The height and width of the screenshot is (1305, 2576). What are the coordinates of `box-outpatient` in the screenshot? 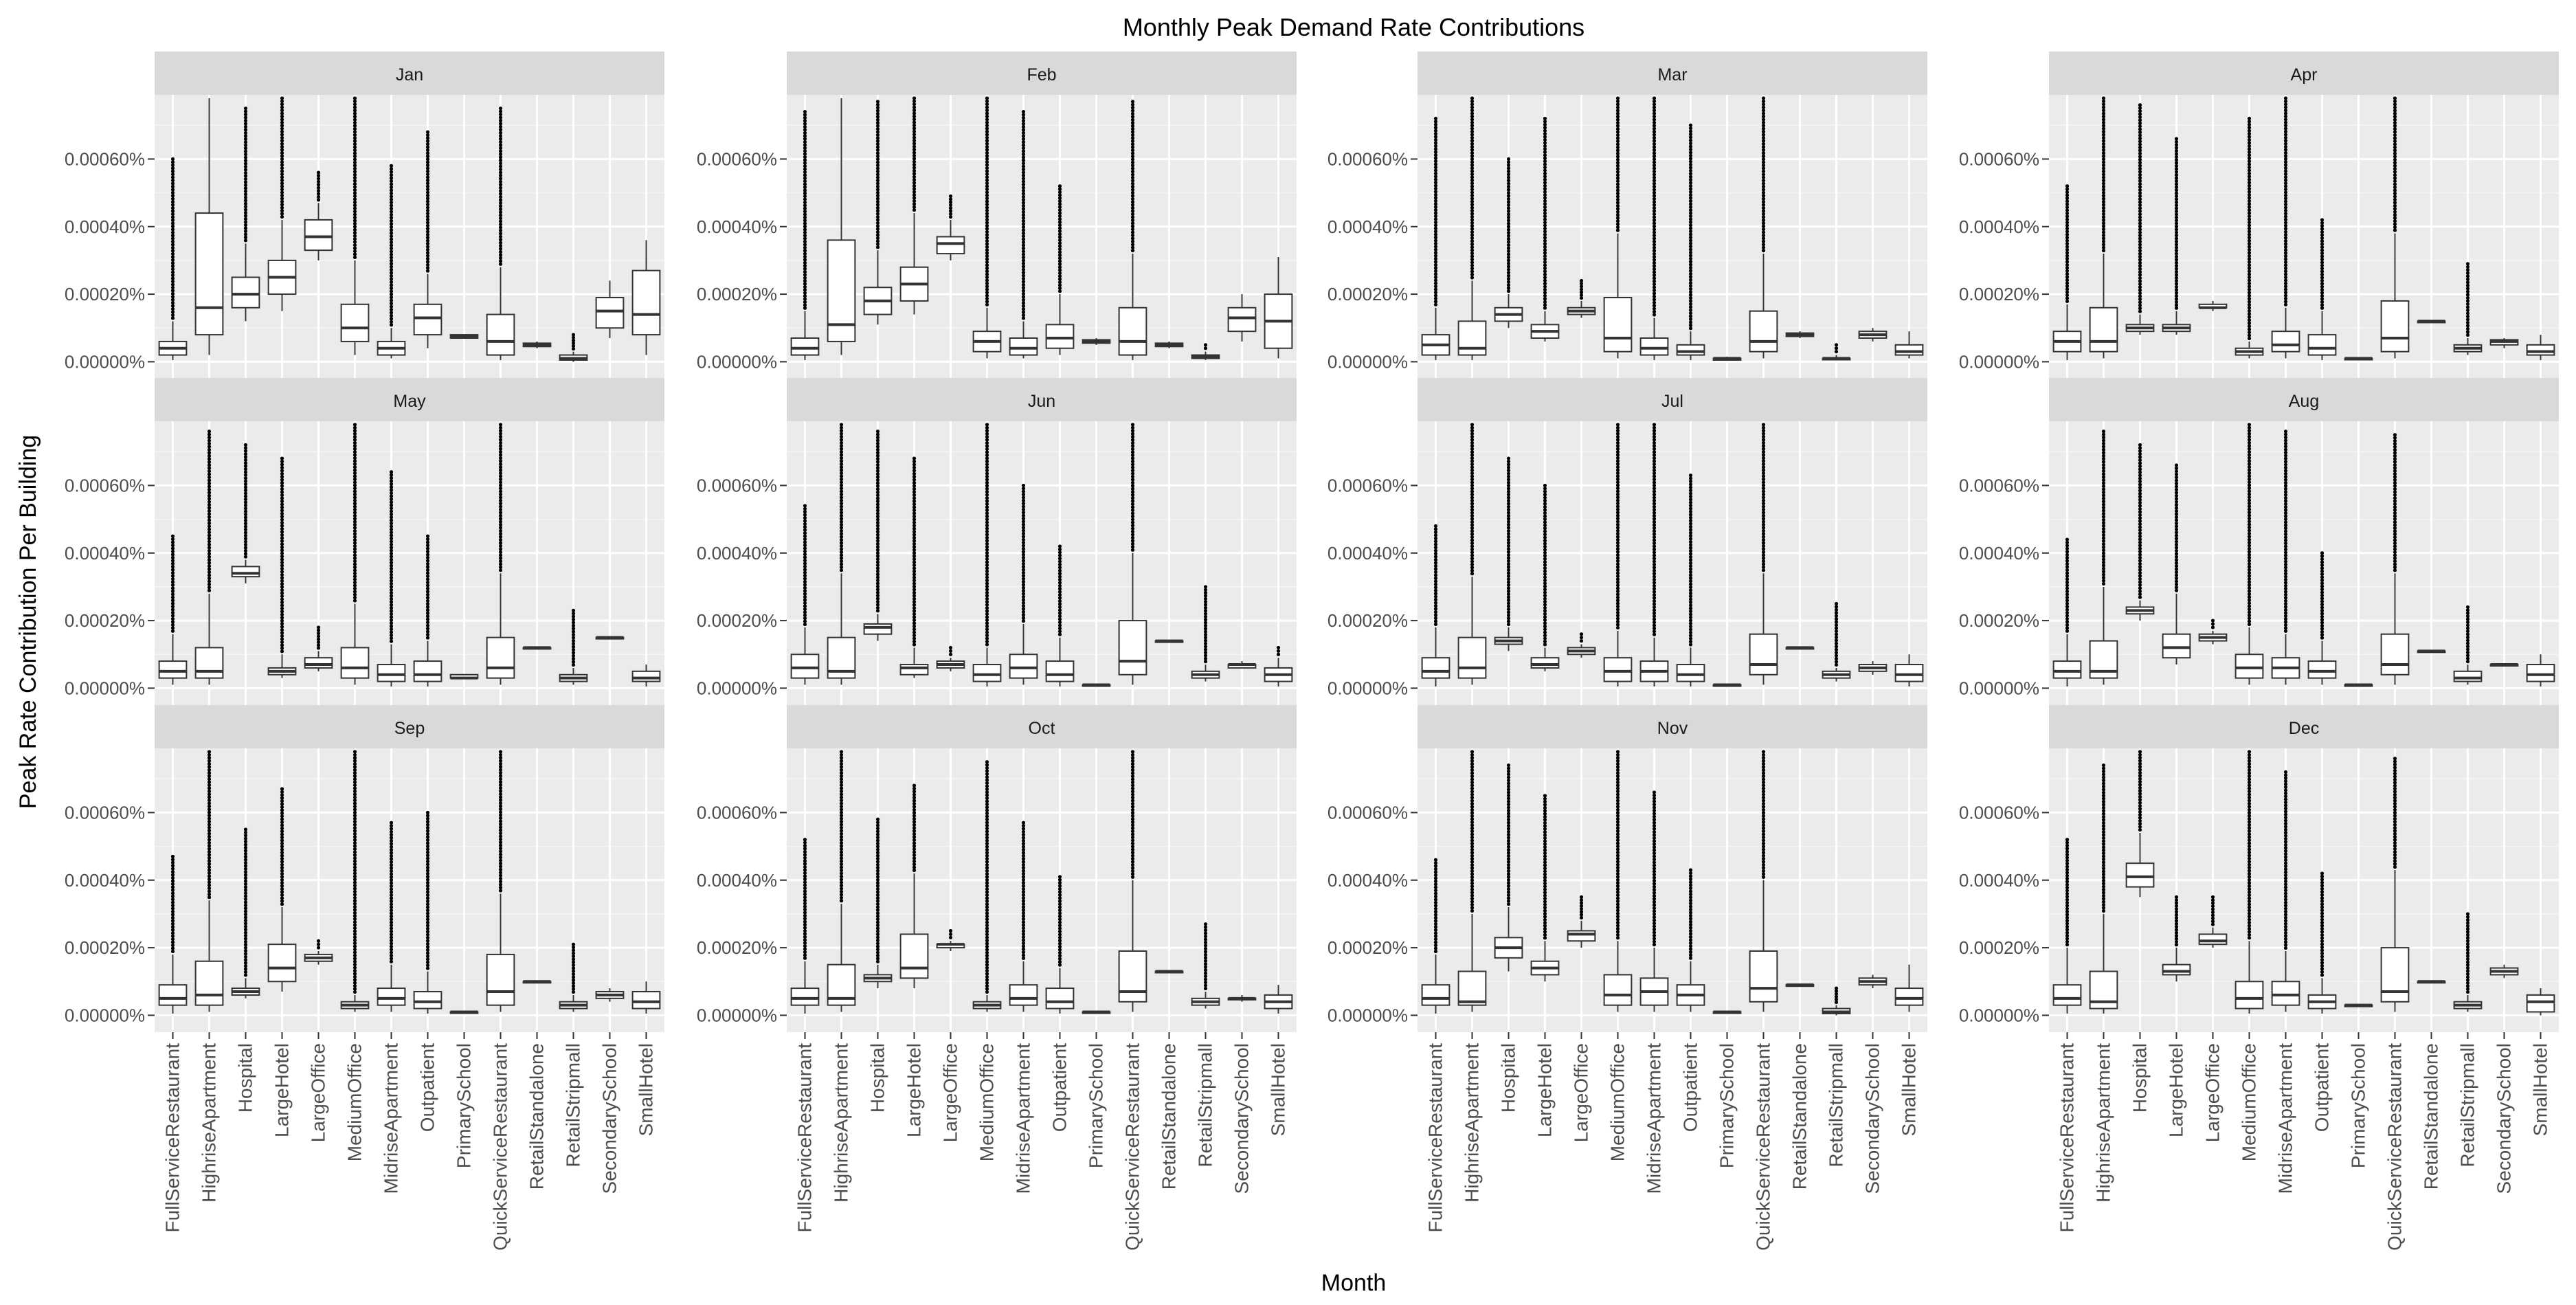 It's located at (1690, 241).